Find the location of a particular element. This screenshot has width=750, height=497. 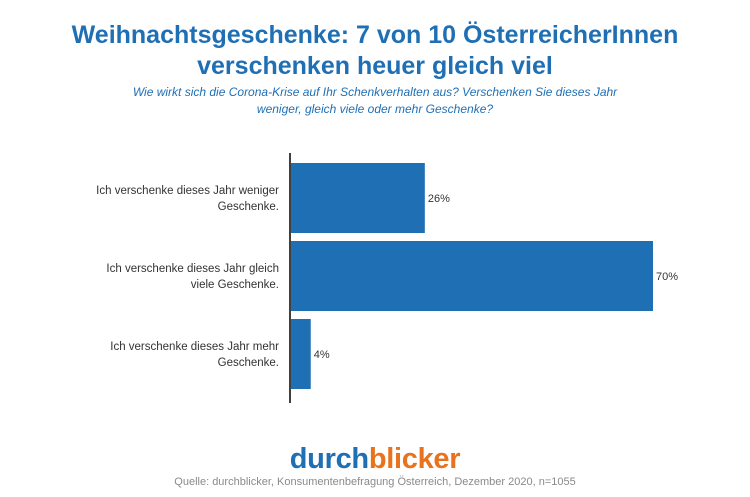

logo-part-2: blicker is located at coordinates (414, 459).